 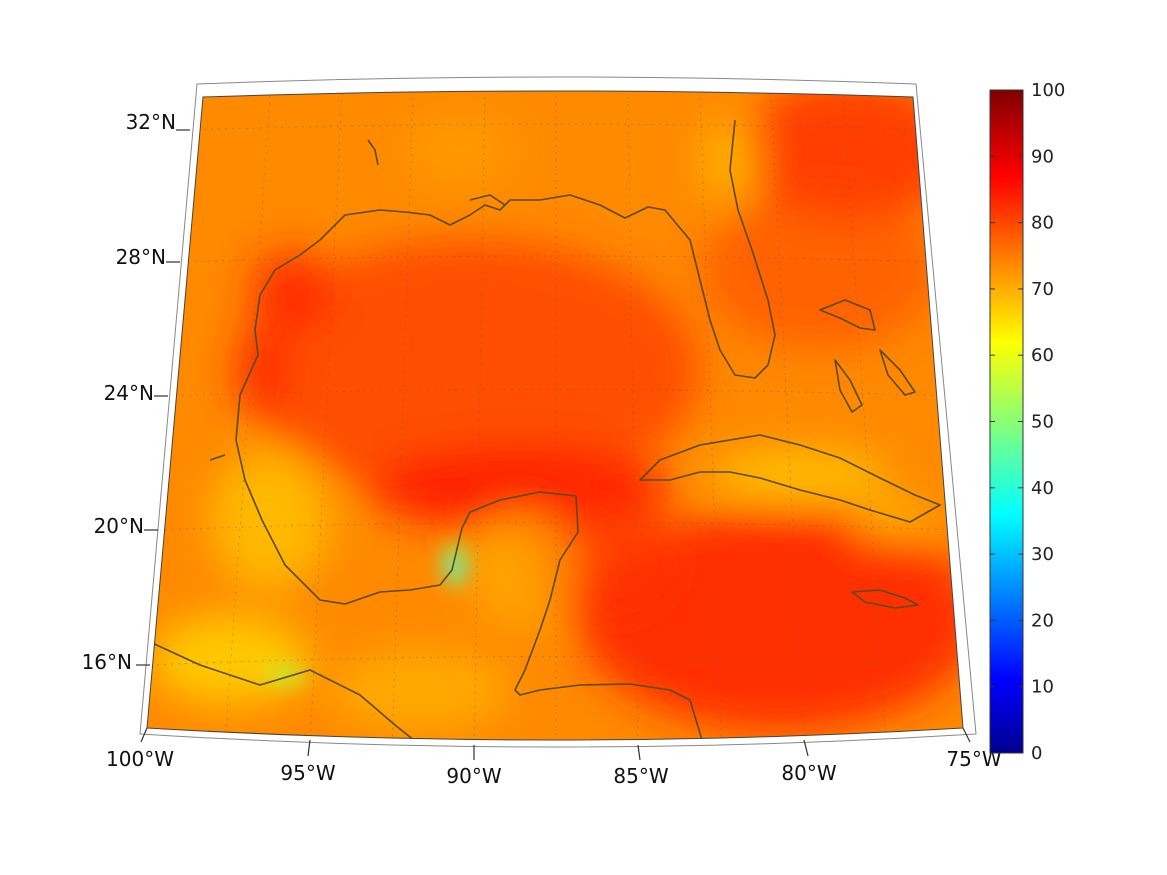 What do you see at coordinates (1042, 422) in the screenshot?
I see `colorbar-tick-label: 50` at bounding box center [1042, 422].